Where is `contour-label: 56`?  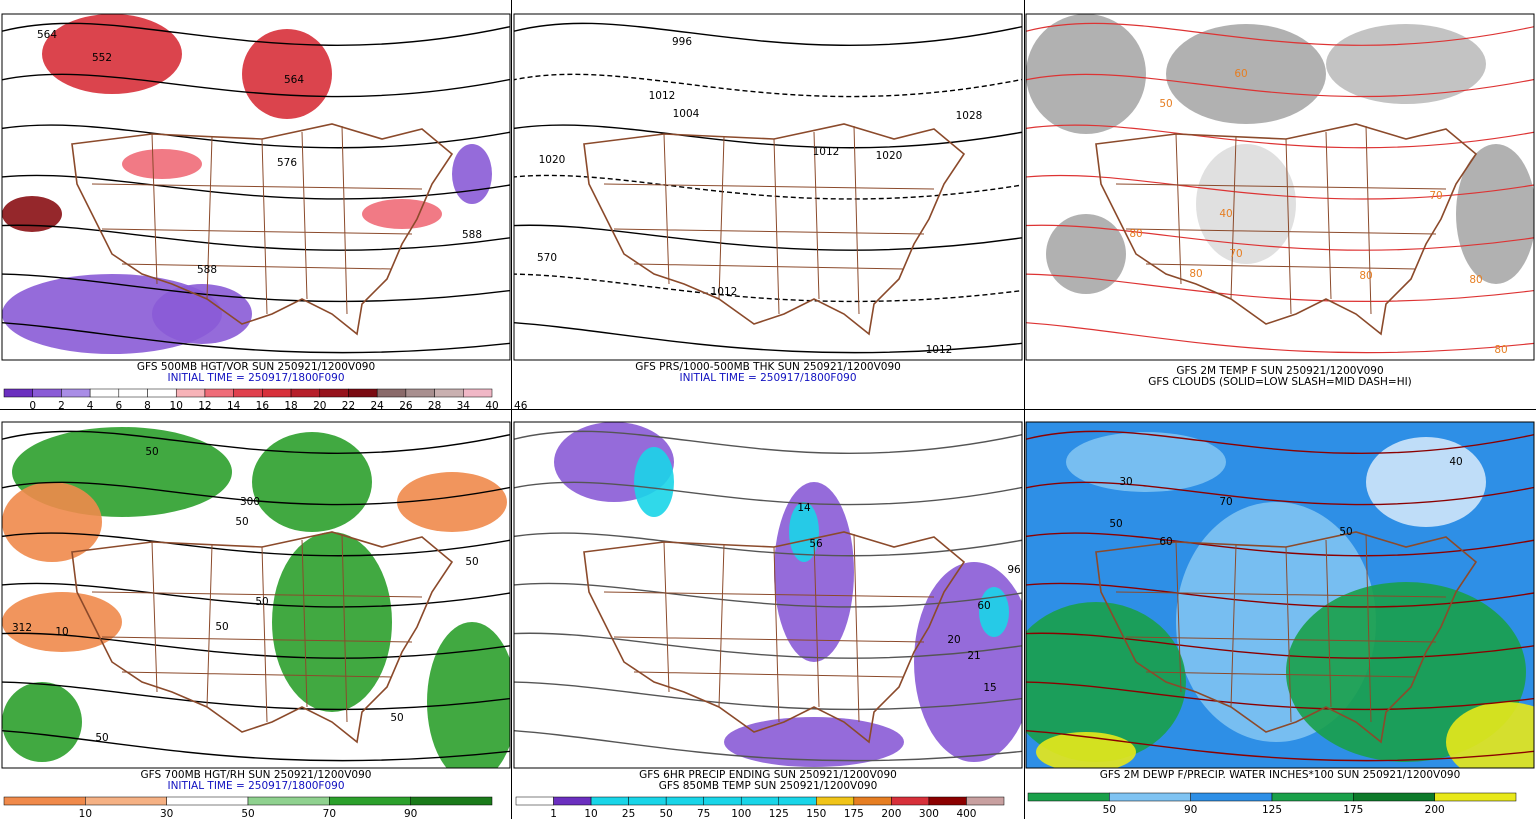
contour-label: 56 is located at coordinates (816, 544).